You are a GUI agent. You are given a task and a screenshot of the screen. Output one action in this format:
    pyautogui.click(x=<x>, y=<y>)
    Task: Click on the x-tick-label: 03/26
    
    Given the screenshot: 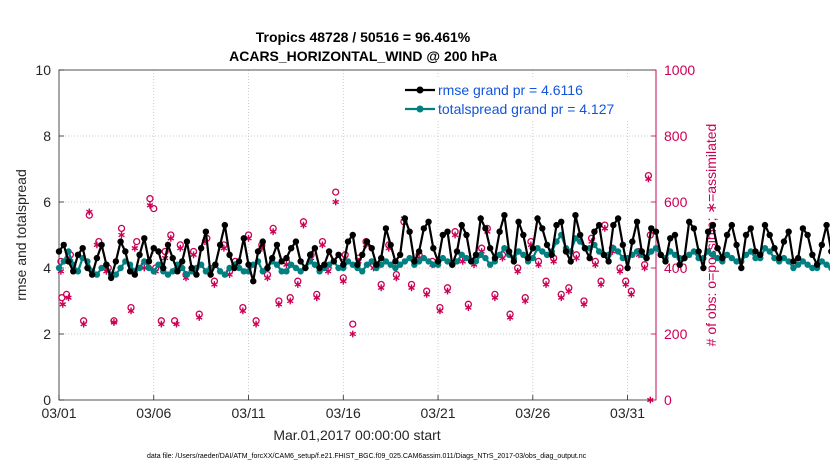 What is the action you would take?
    pyautogui.click(x=532, y=413)
    